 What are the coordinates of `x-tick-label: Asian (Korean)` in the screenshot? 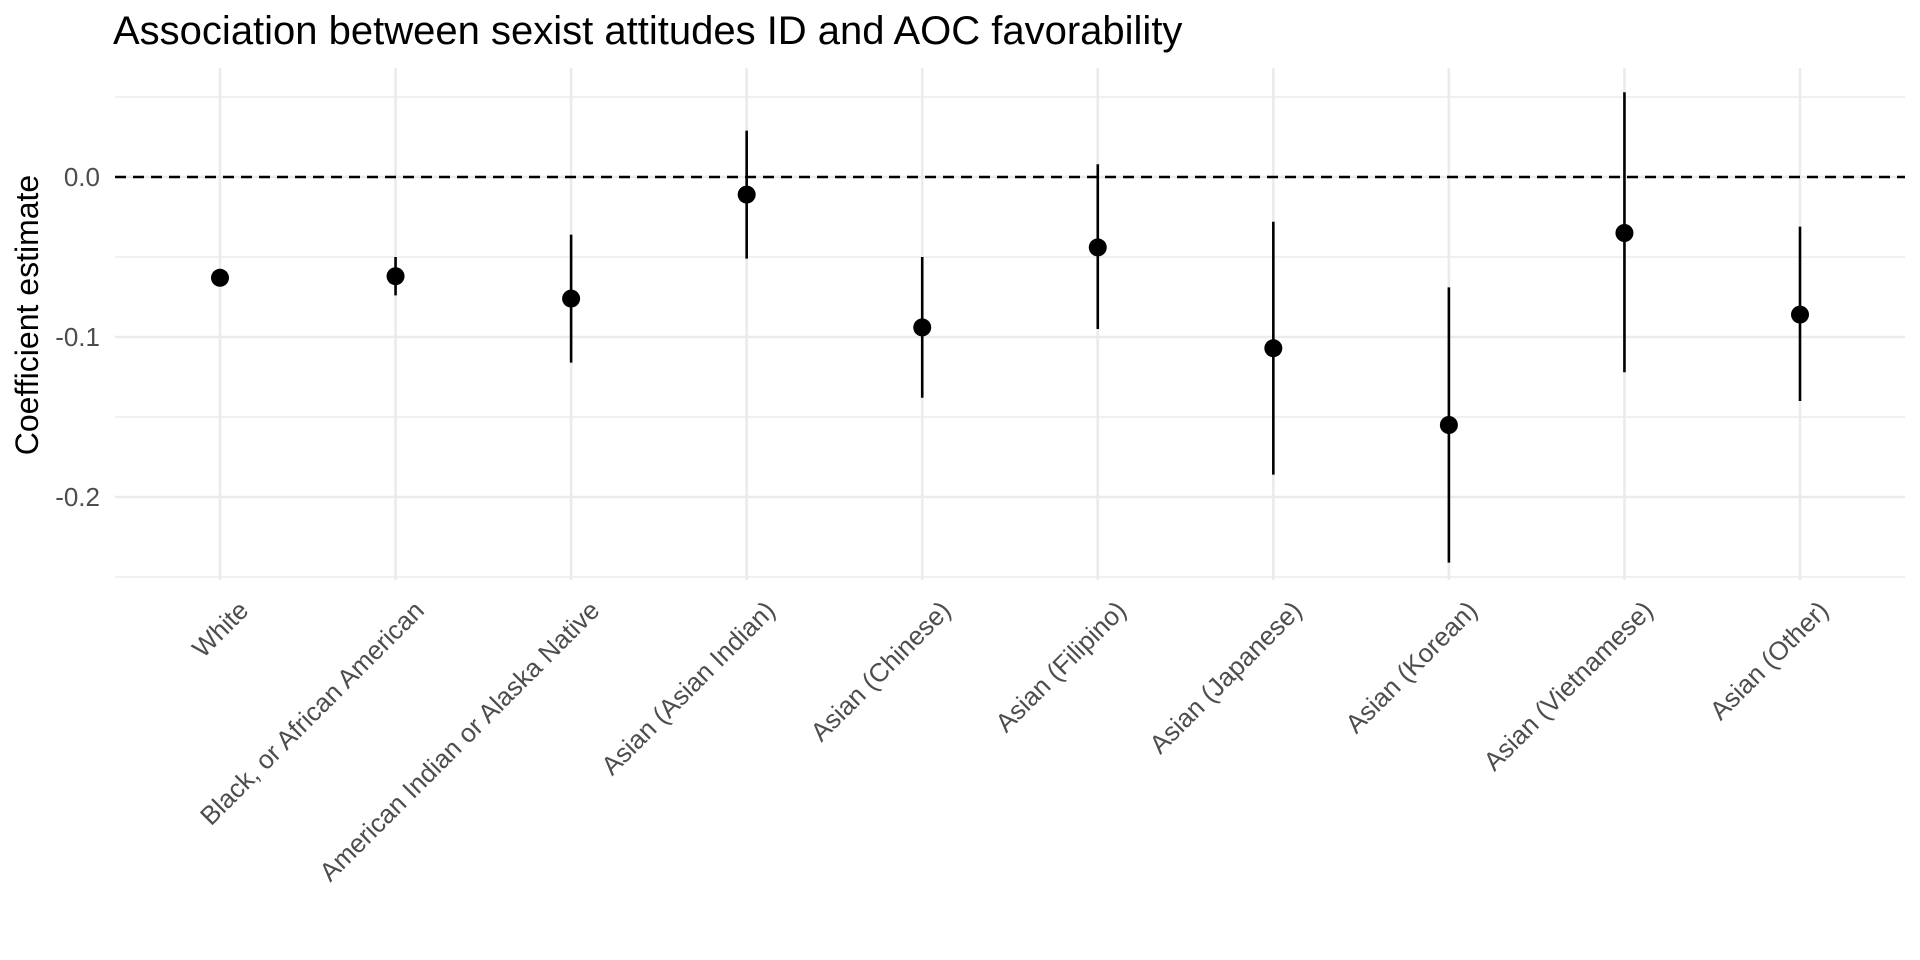 It's located at (1411, 667).